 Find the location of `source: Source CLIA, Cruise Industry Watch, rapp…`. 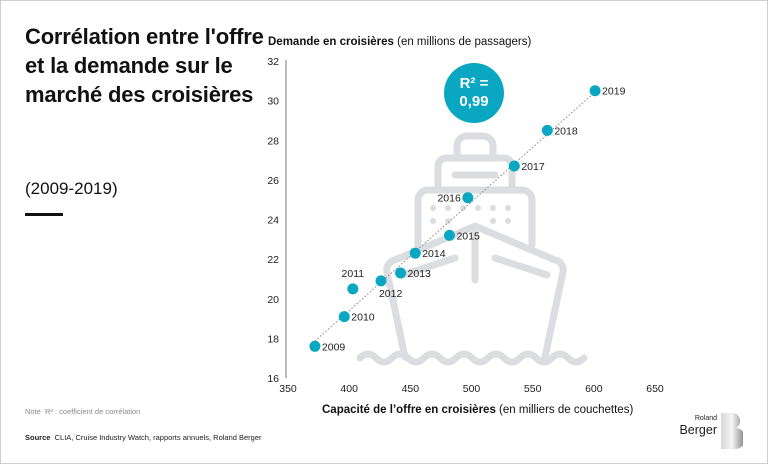

source: Source CLIA, Cruise Industry Watch, rapp… is located at coordinates (143, 437).